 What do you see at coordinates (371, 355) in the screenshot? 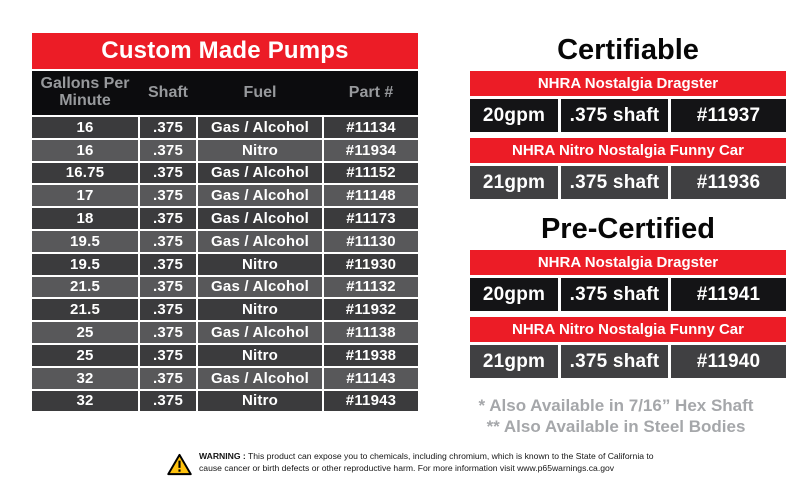
I see `pump-cell-part: #11938` at bounding box center [371, 355].